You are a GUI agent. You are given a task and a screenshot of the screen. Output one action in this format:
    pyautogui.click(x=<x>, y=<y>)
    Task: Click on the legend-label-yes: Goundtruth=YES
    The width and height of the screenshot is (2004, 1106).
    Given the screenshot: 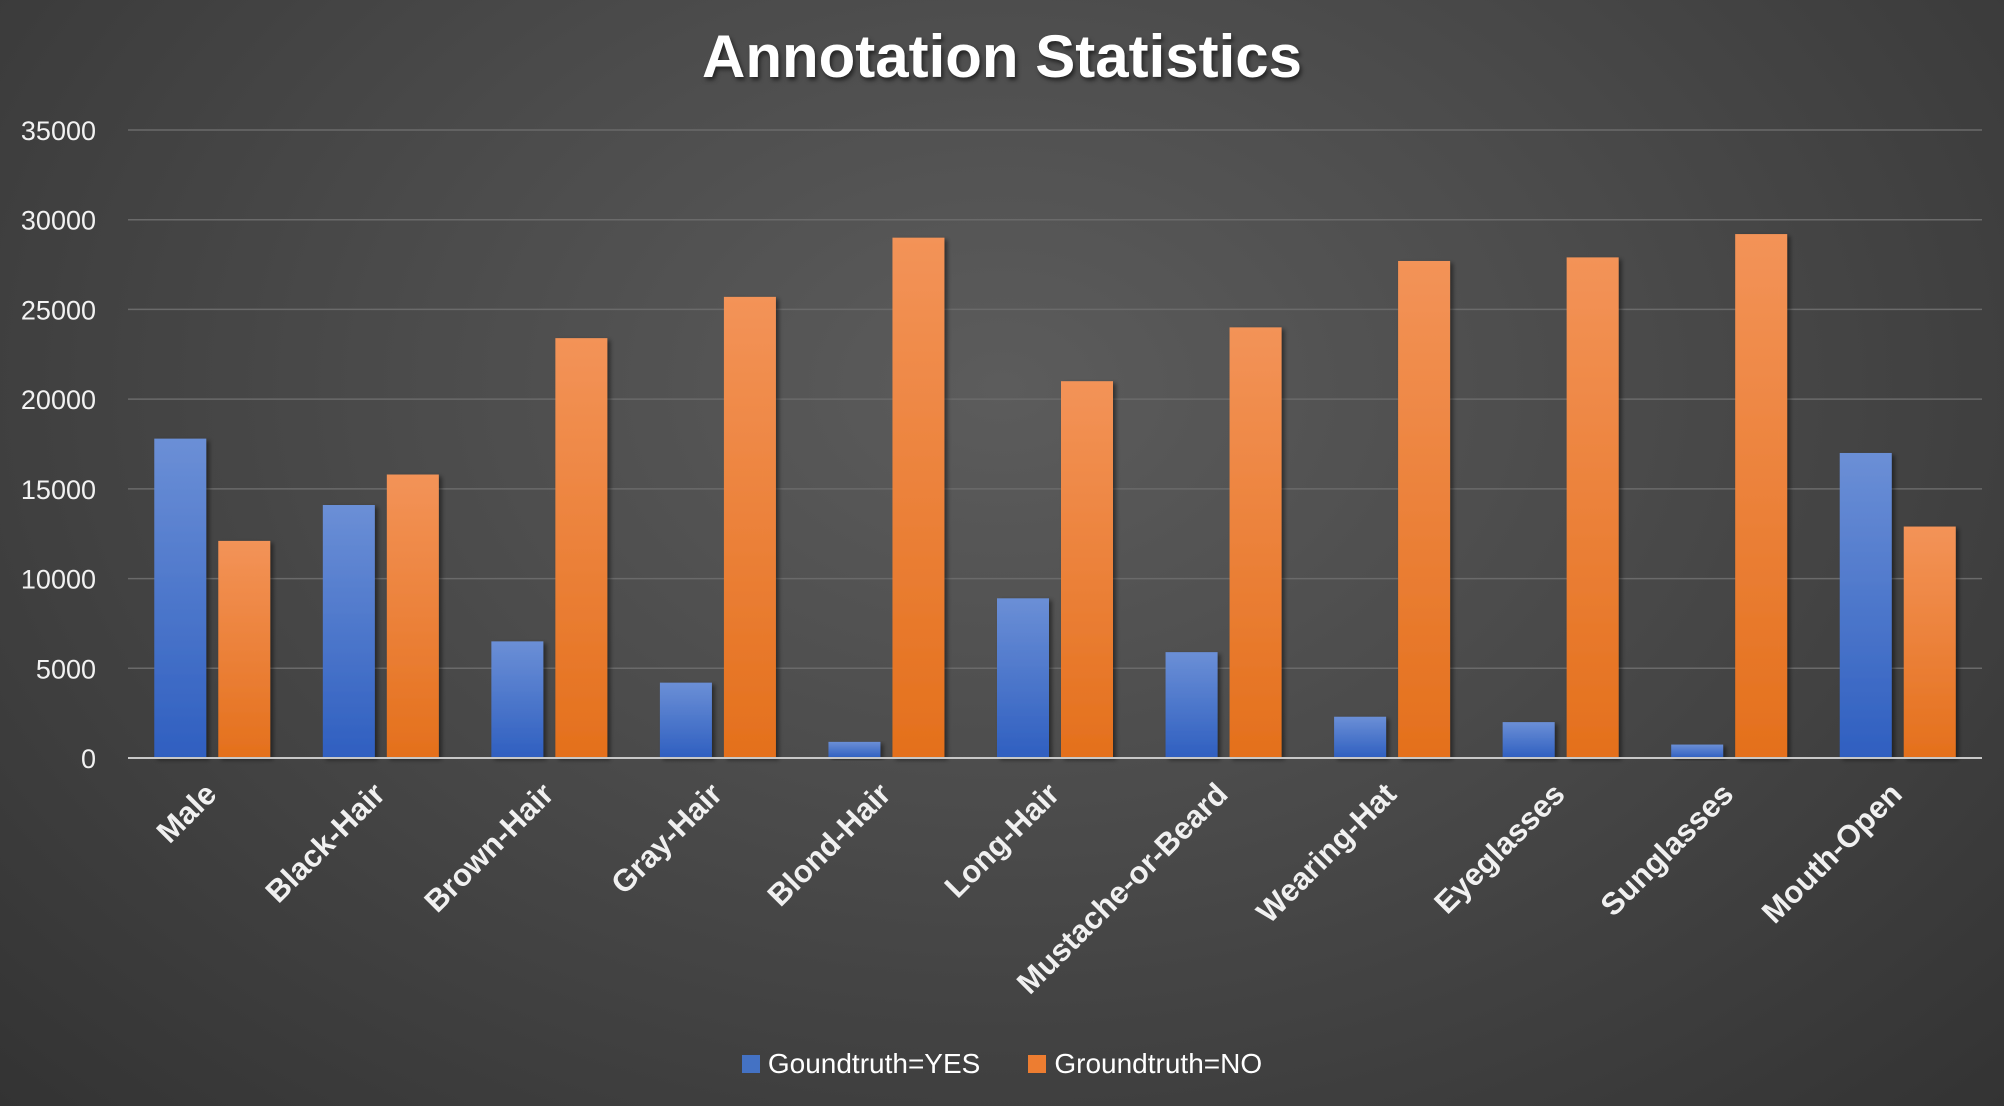 What is the action you would take?
    pyautogui.click(x=874, y=1063)
    